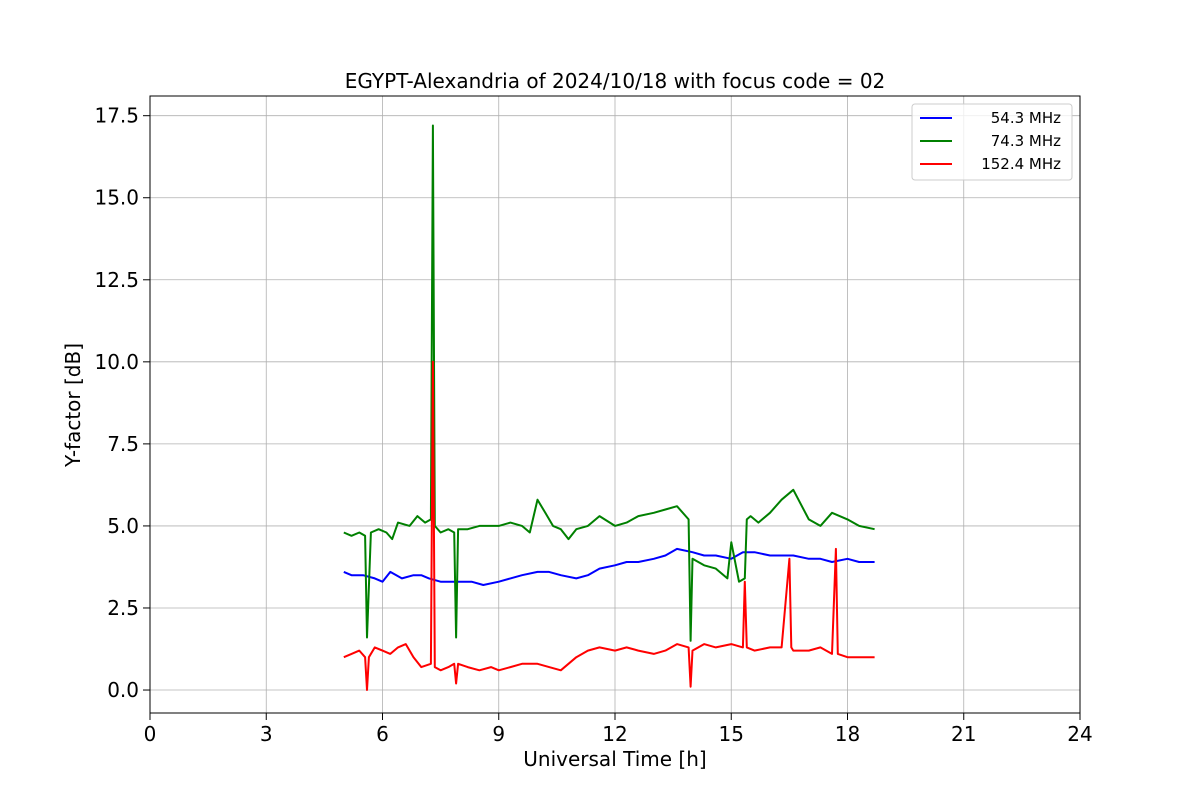 The width and height of the screenshot is (1200, 800). I want to click on x-tick-label: 6, so click(382, 734).